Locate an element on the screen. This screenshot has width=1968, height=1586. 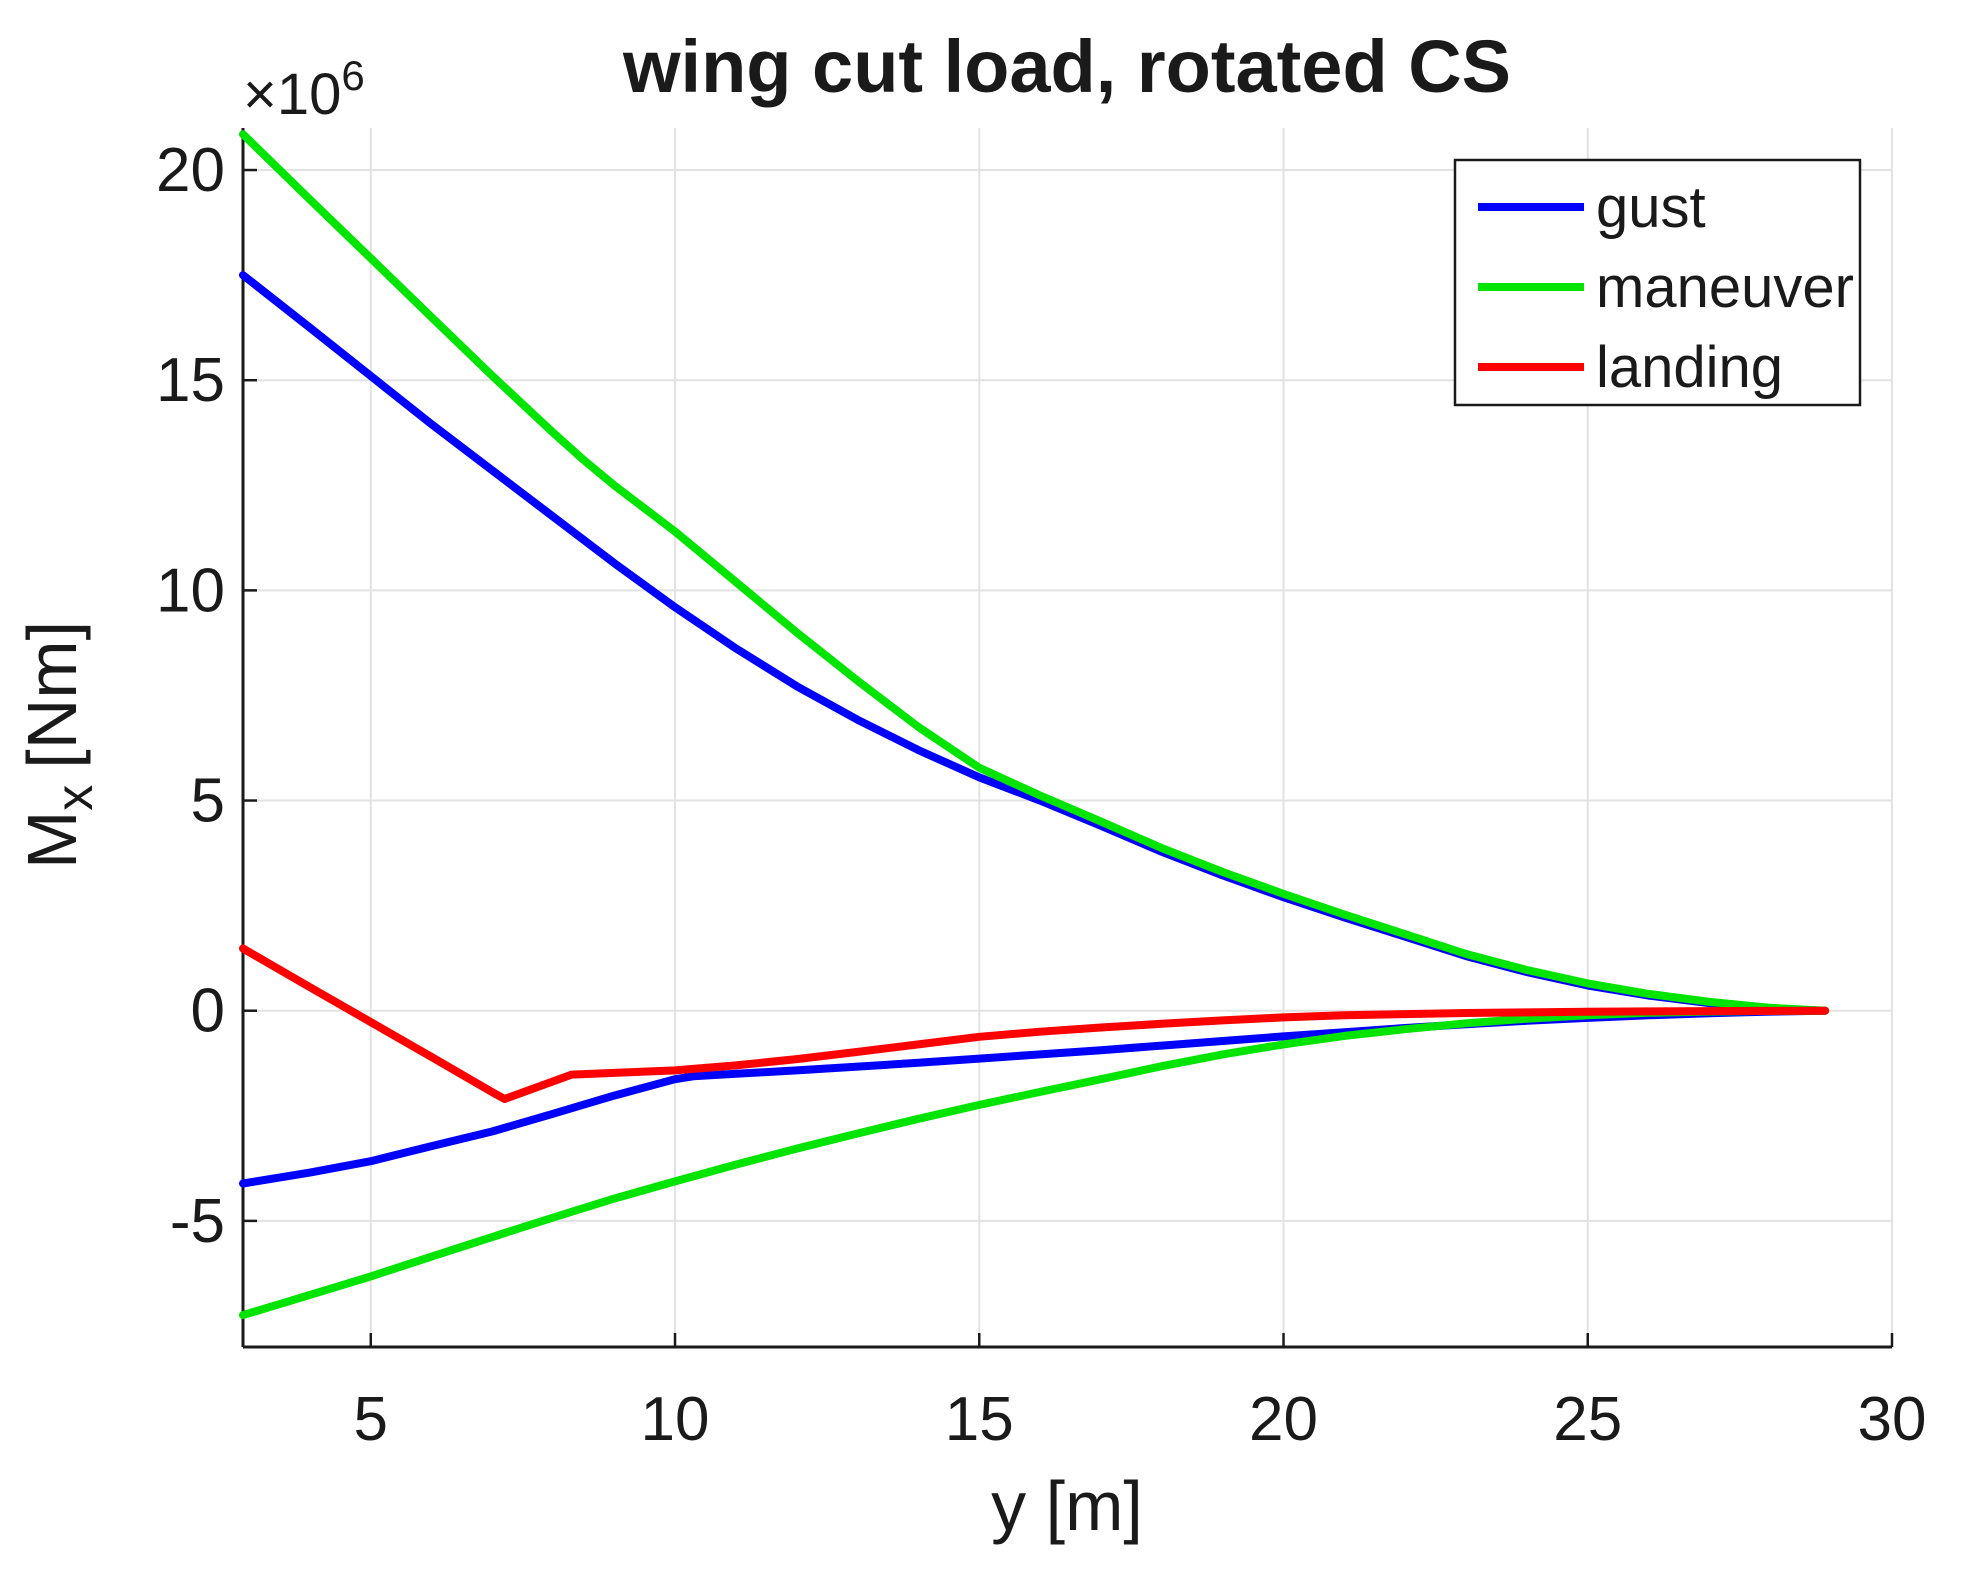
y-tick-label: 15 is located at coordinates (190, 380).